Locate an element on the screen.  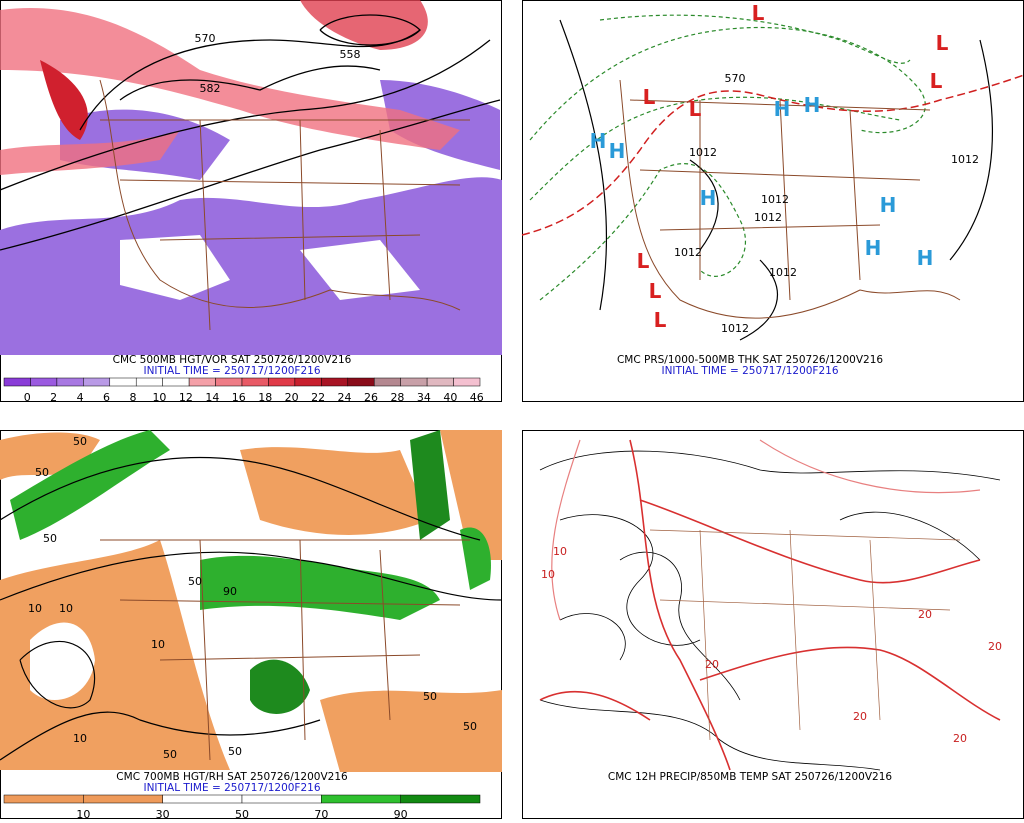
colorbar-label: 6 is located at coordinates (106, 397).